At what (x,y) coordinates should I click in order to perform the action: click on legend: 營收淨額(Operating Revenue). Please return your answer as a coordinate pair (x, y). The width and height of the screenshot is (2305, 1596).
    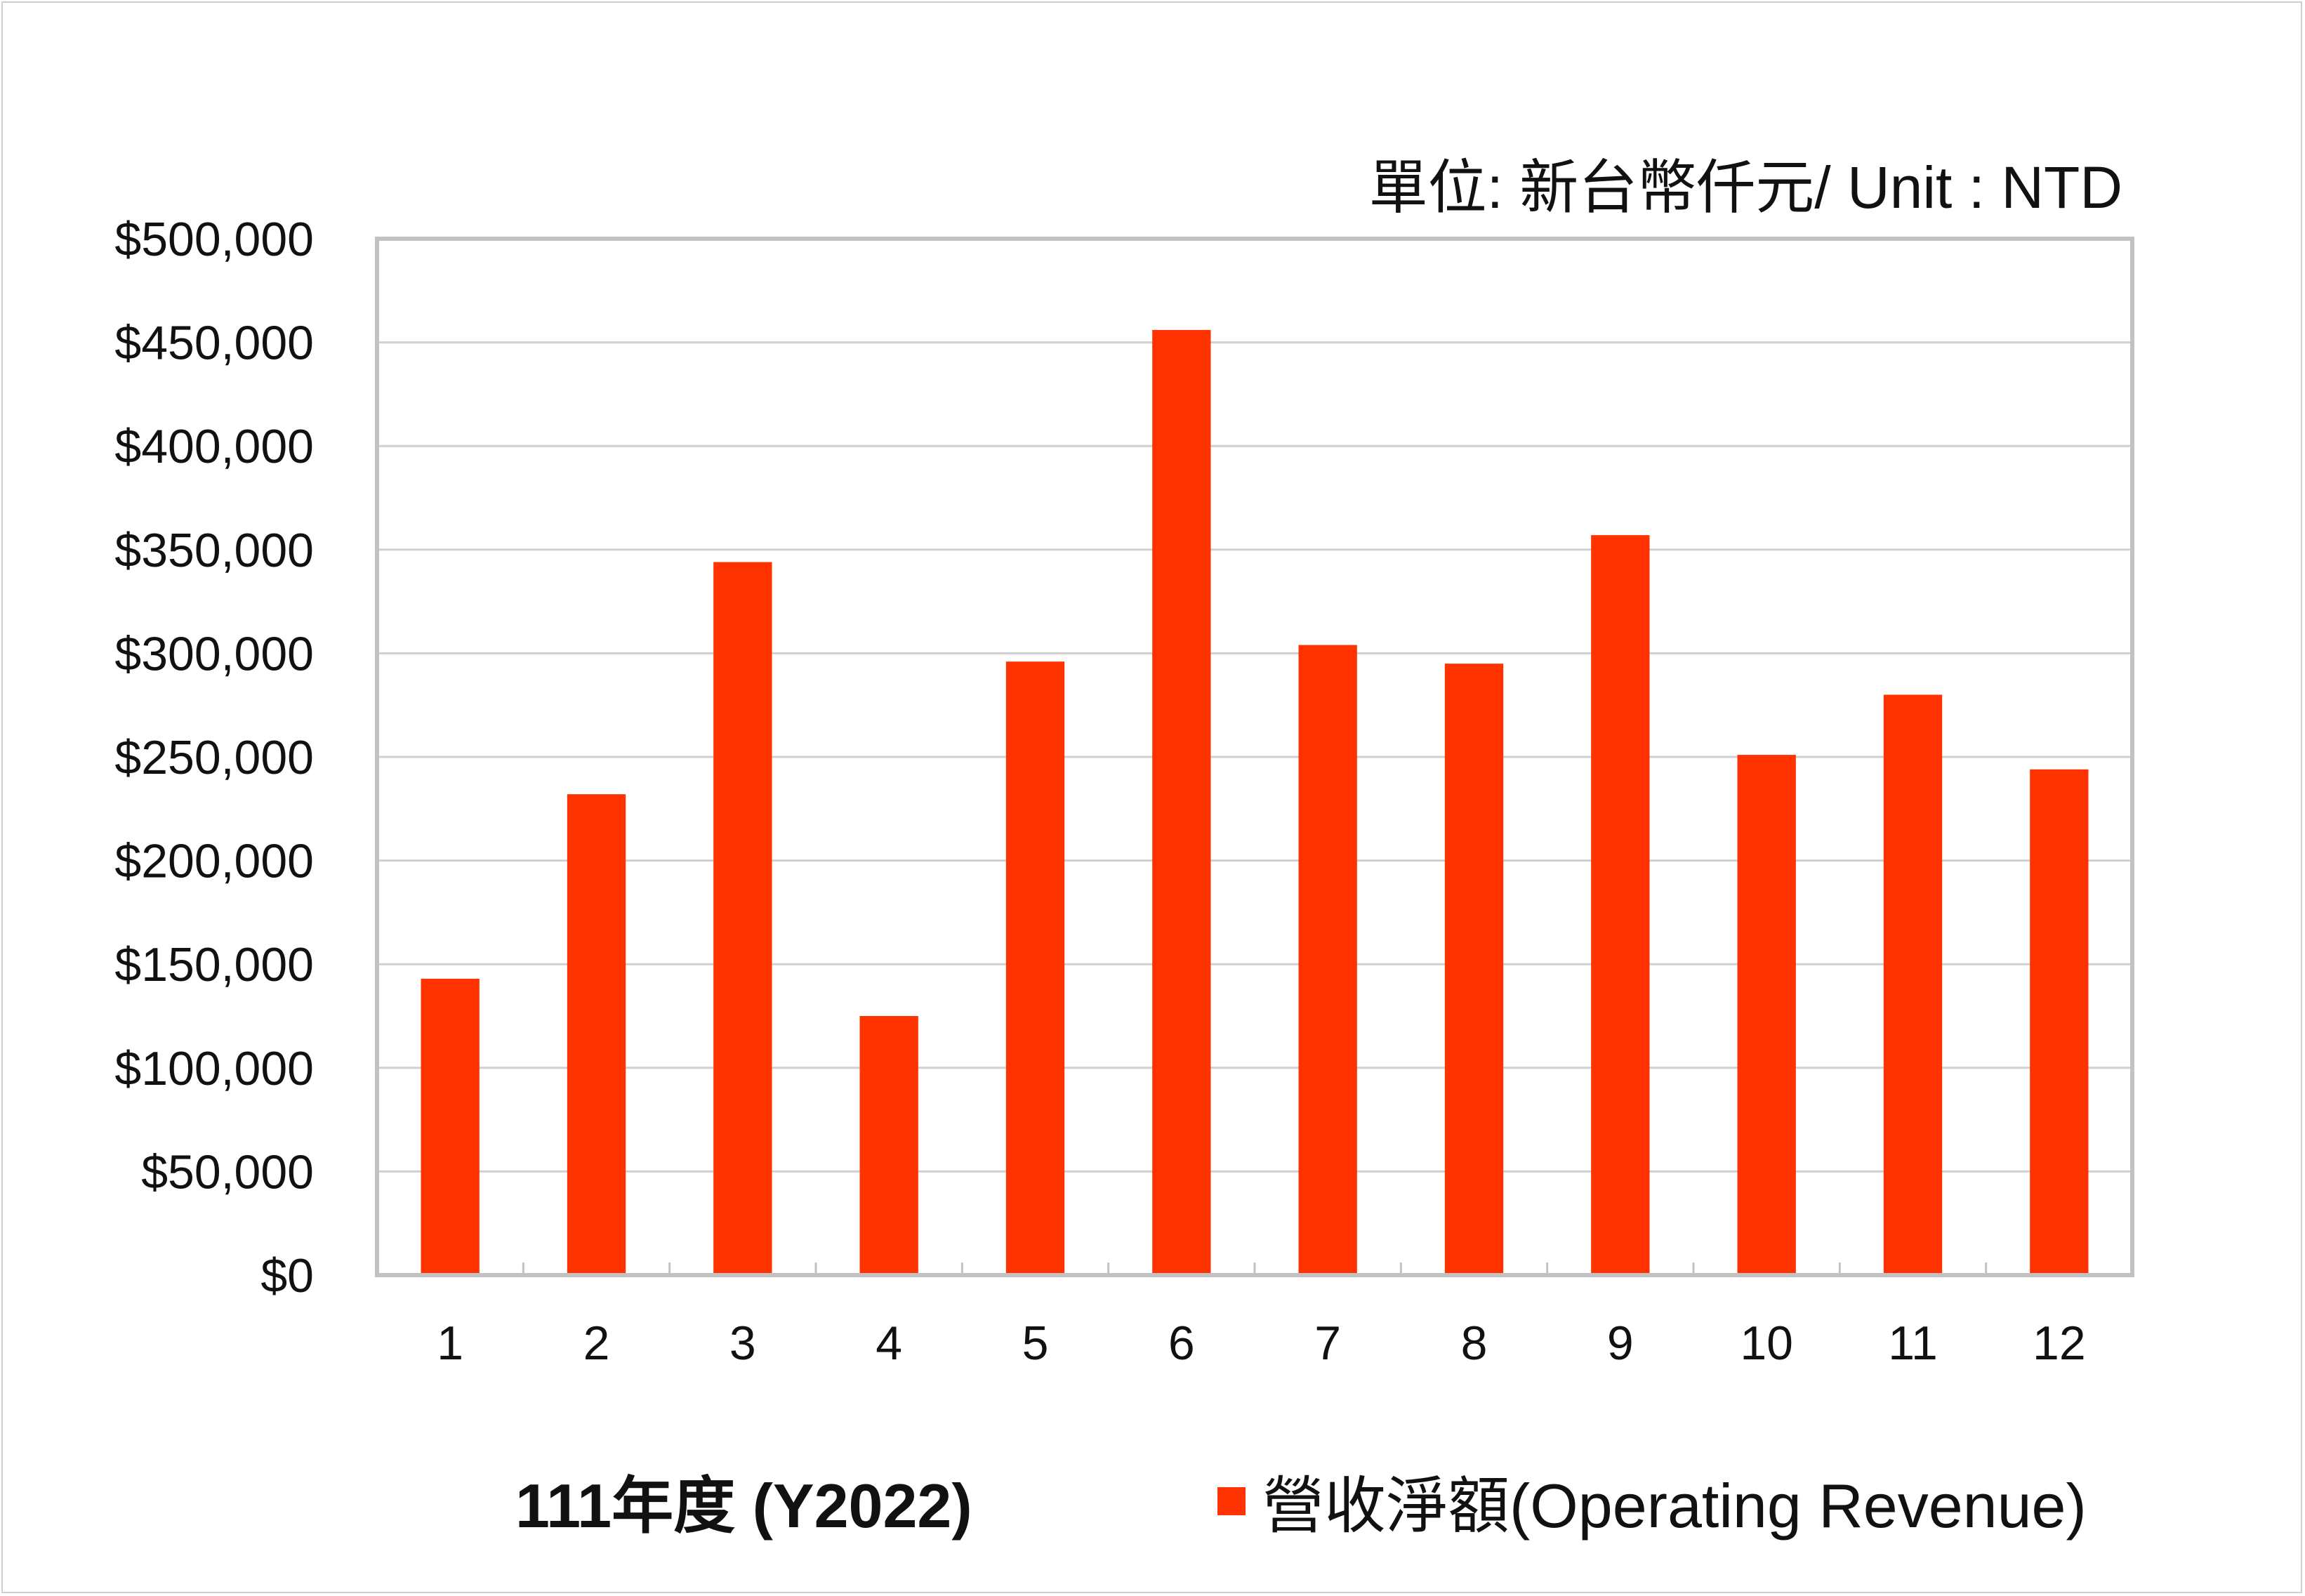
    Looking at the image, I should click on (1652, 1500).